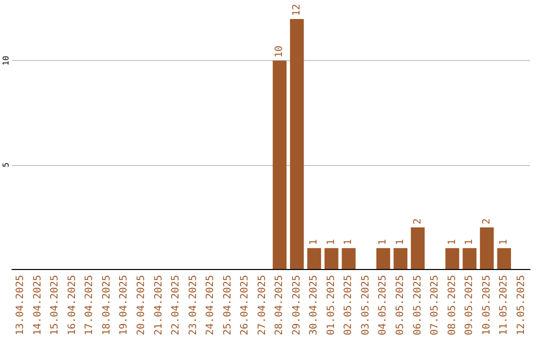 This screenshot has width=540, height=340. Describe the element at coordinates (366, 305) in the screenshot. I see `x-tick-label: 03.05.2025` at that location.